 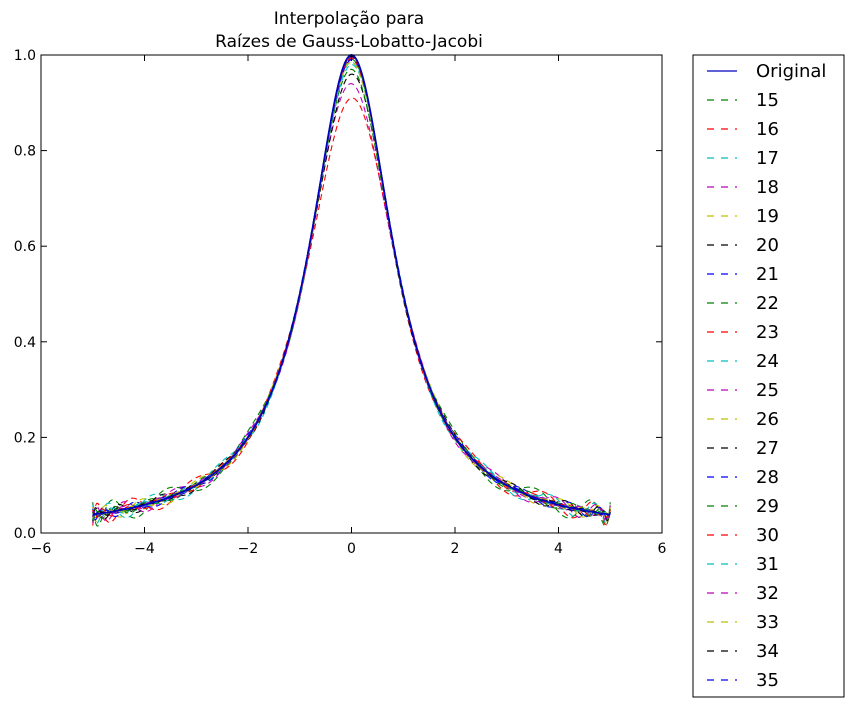 I want to click on legend-label-29: 29, so click(x=767, y=506).